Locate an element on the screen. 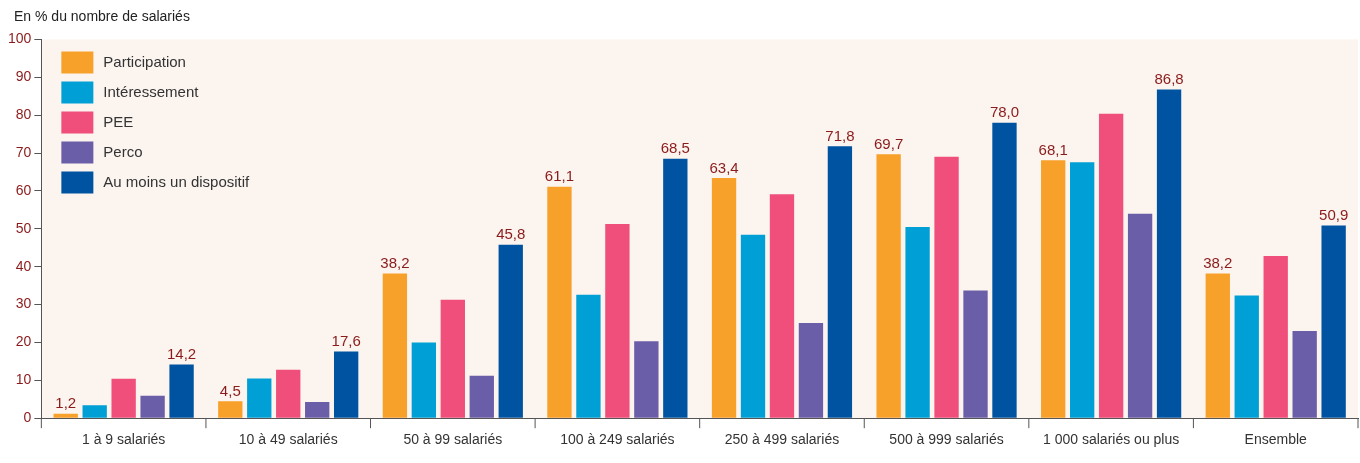 This screenshot has height=463, width=1360. x-tick-label: 10 à 49 salariés is located at coordinates (288, 439).